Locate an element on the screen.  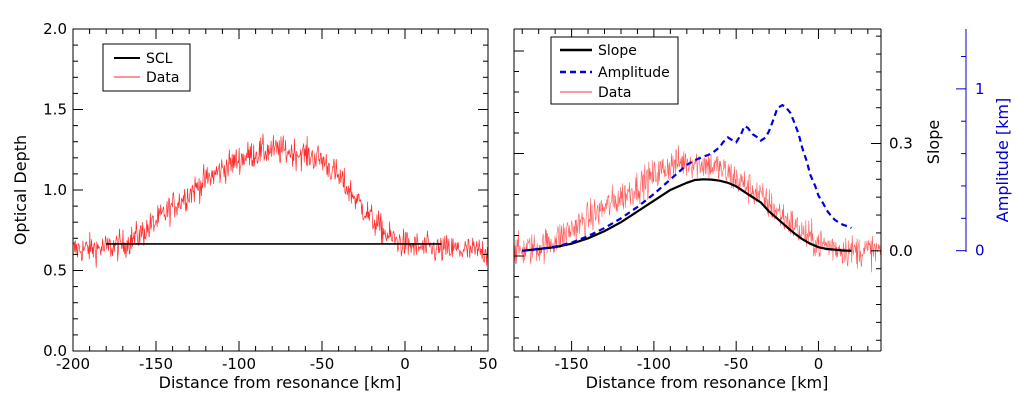
right-x-axis-label: Distance from resonance [km] is located at coordinates (707, 382).